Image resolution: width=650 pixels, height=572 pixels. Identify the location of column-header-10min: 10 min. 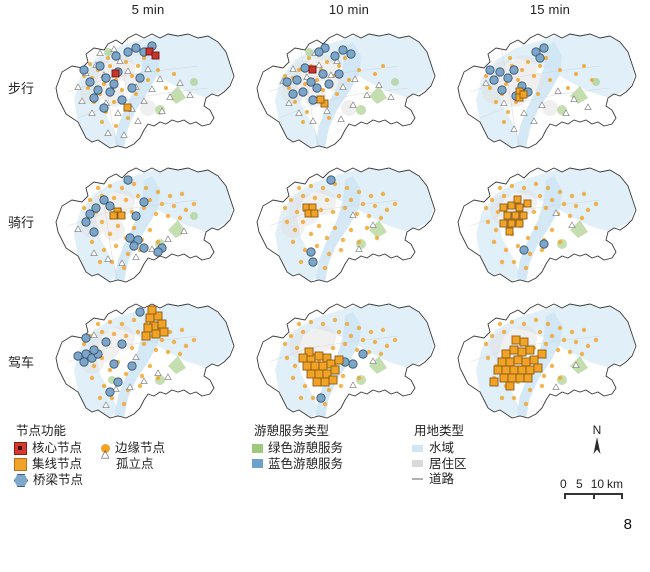
(349, 9).